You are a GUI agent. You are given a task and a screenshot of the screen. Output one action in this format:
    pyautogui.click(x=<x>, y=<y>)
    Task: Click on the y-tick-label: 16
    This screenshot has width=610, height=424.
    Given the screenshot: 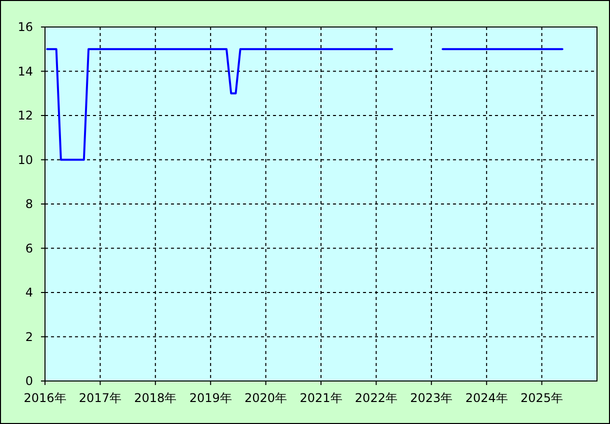 What is the action you would take?
    pyautogui.click(x=25, y=27)
    